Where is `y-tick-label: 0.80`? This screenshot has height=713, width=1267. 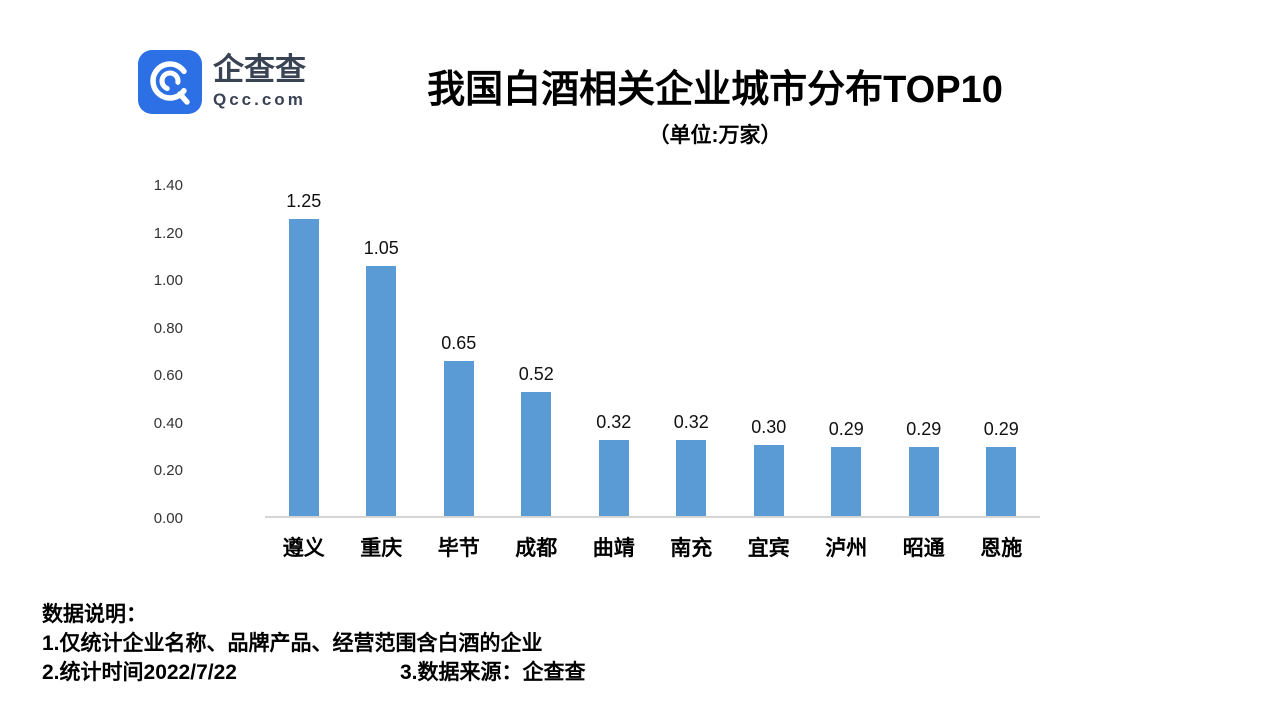
y-tick-label: 0.80 is located at coordinates (168, 328).